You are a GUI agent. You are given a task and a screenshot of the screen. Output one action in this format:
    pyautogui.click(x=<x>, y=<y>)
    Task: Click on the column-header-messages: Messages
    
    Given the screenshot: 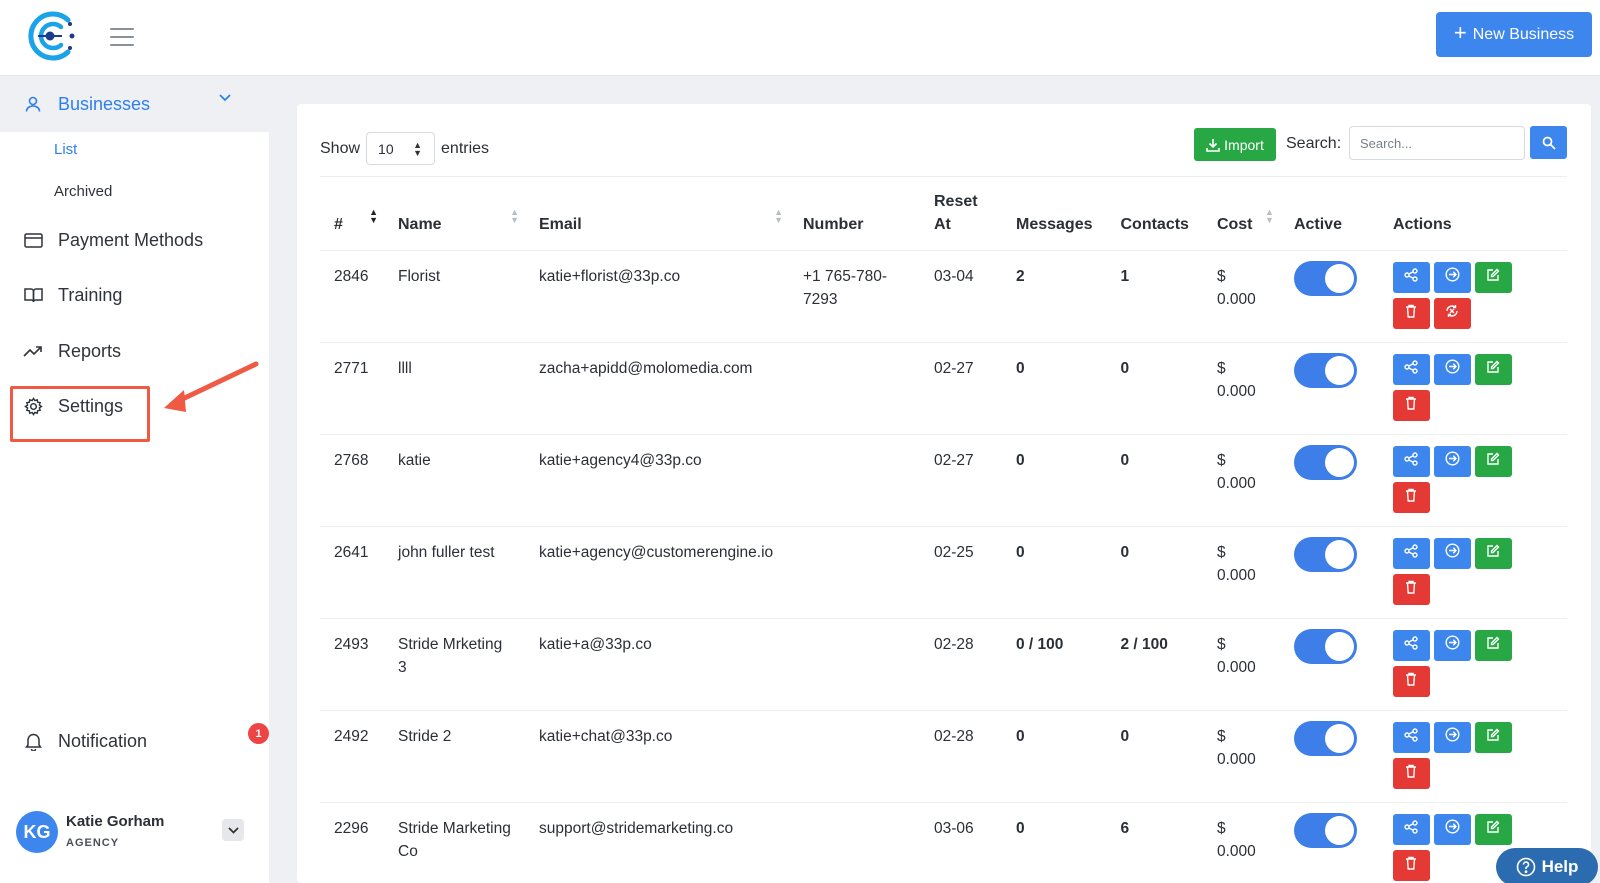 What is the action you would take?
    pyautogui.click(x=1054, y=224)
    